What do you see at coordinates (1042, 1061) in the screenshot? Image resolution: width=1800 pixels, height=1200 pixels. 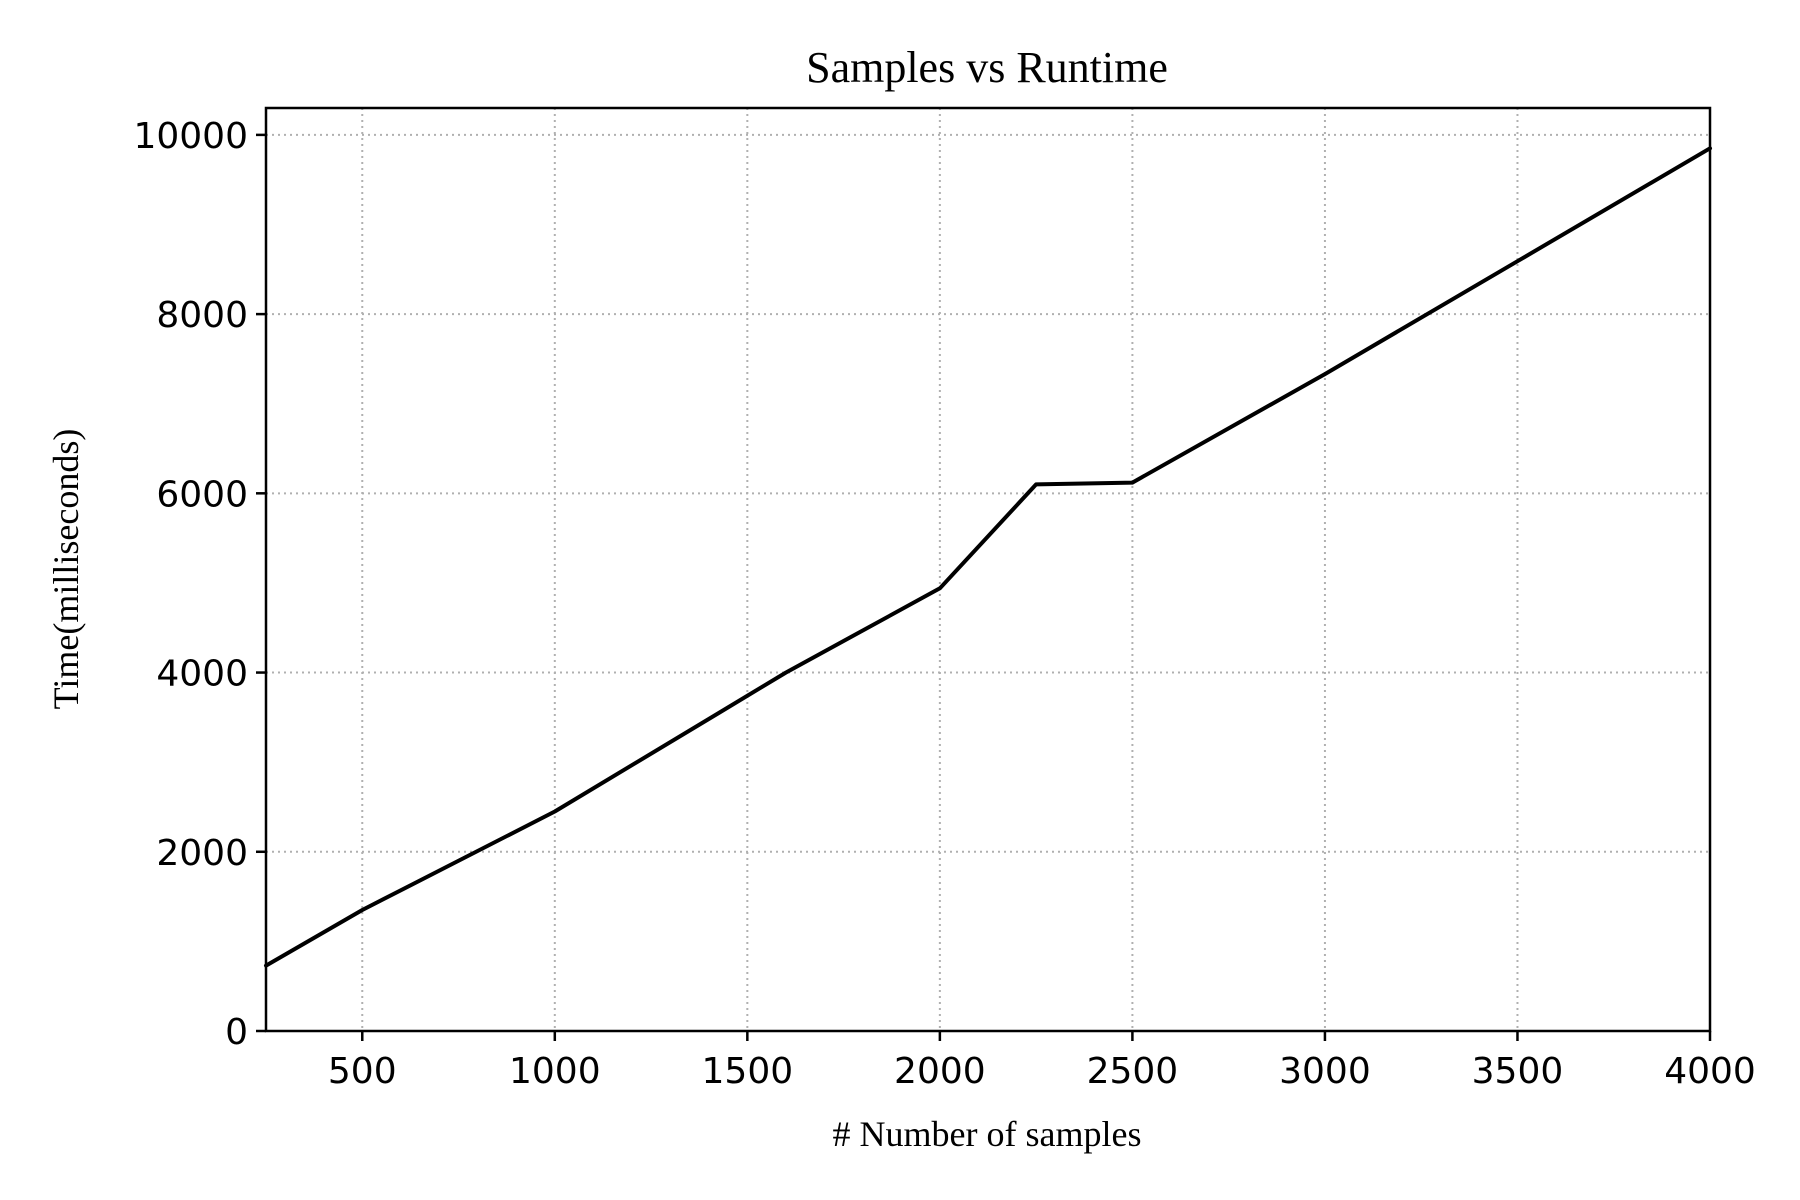 I see `x-axis: 500 1000 1500 2000 2500 3000 3500 4000` at bounding box center [1042, 1061].